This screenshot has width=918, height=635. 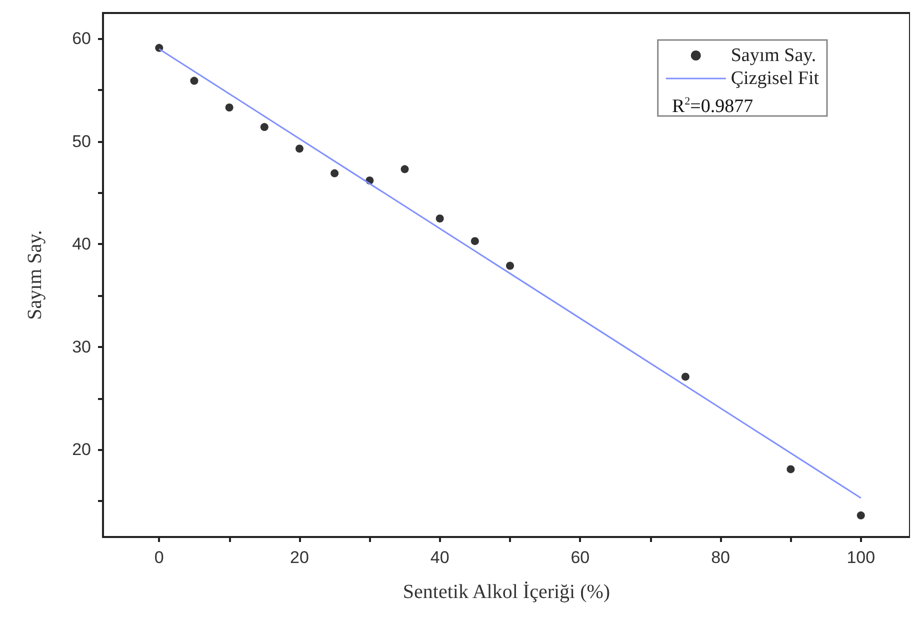 I want to click on y-tick-label: 40, so click(x=81, y=244).